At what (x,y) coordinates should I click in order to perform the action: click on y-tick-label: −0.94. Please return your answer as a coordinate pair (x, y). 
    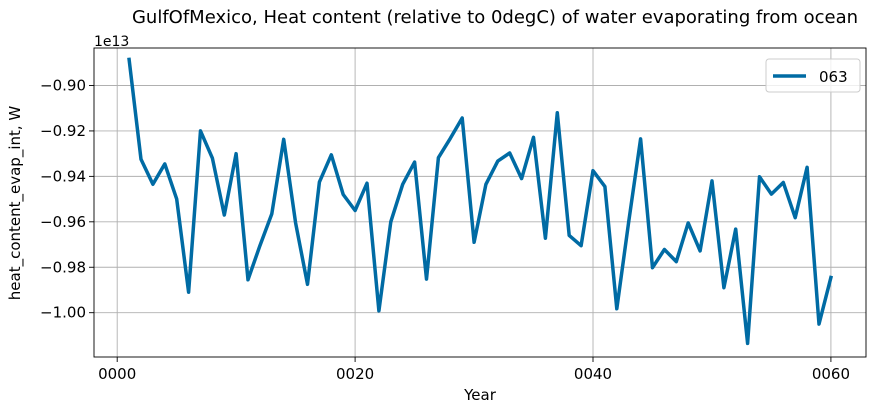
    Looking at the image, I should click on (63, 176).